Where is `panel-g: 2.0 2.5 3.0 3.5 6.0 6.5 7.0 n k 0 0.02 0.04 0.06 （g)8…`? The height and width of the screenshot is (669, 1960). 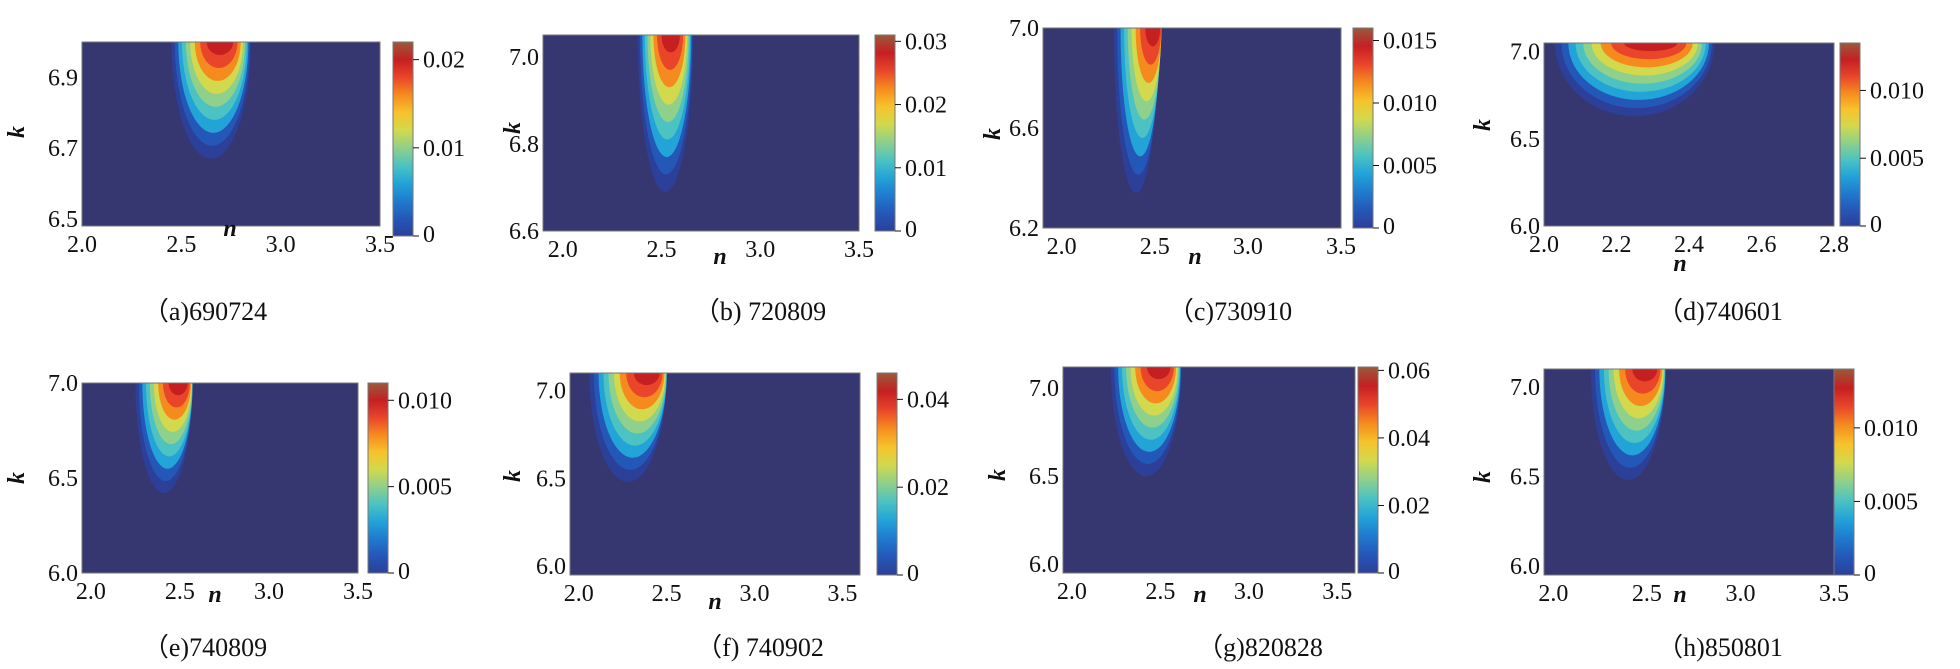 panel-g: 2.0 2.5 3.0 3.5 6.0 6.5 7.0 n k 0 0.02 0.04 0.06 （g)8… is located at coordinates (1207, 510).